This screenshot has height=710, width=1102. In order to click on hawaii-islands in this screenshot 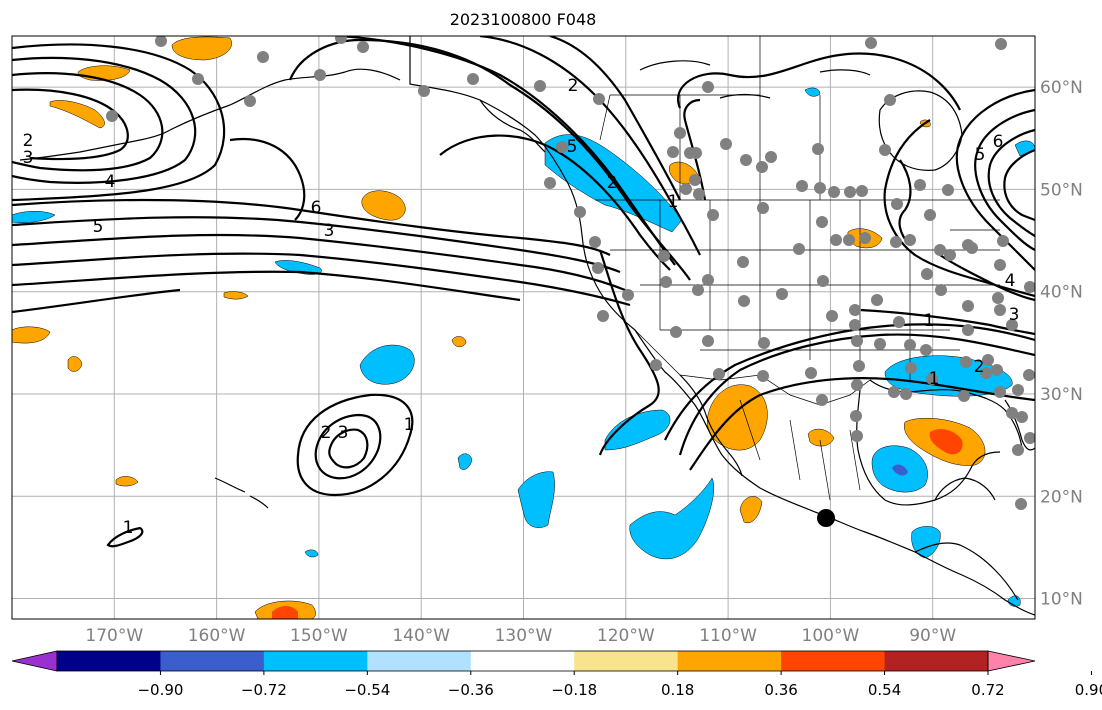, I will do `click(241, 493)`.